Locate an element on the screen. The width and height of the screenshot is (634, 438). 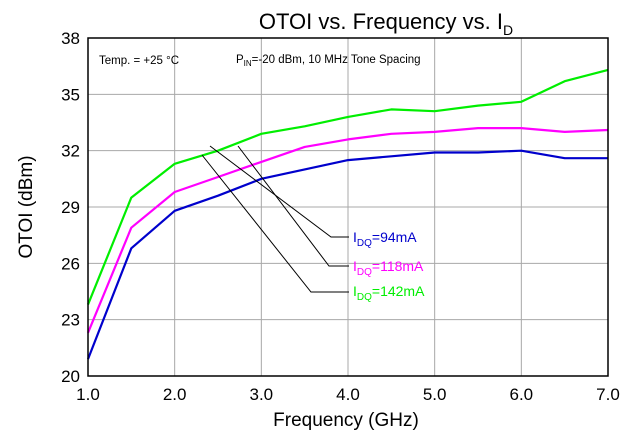
series-labels: IDQ=94mA IDQ=118mA IDQ=142mA is located at coordinates (313, 224).